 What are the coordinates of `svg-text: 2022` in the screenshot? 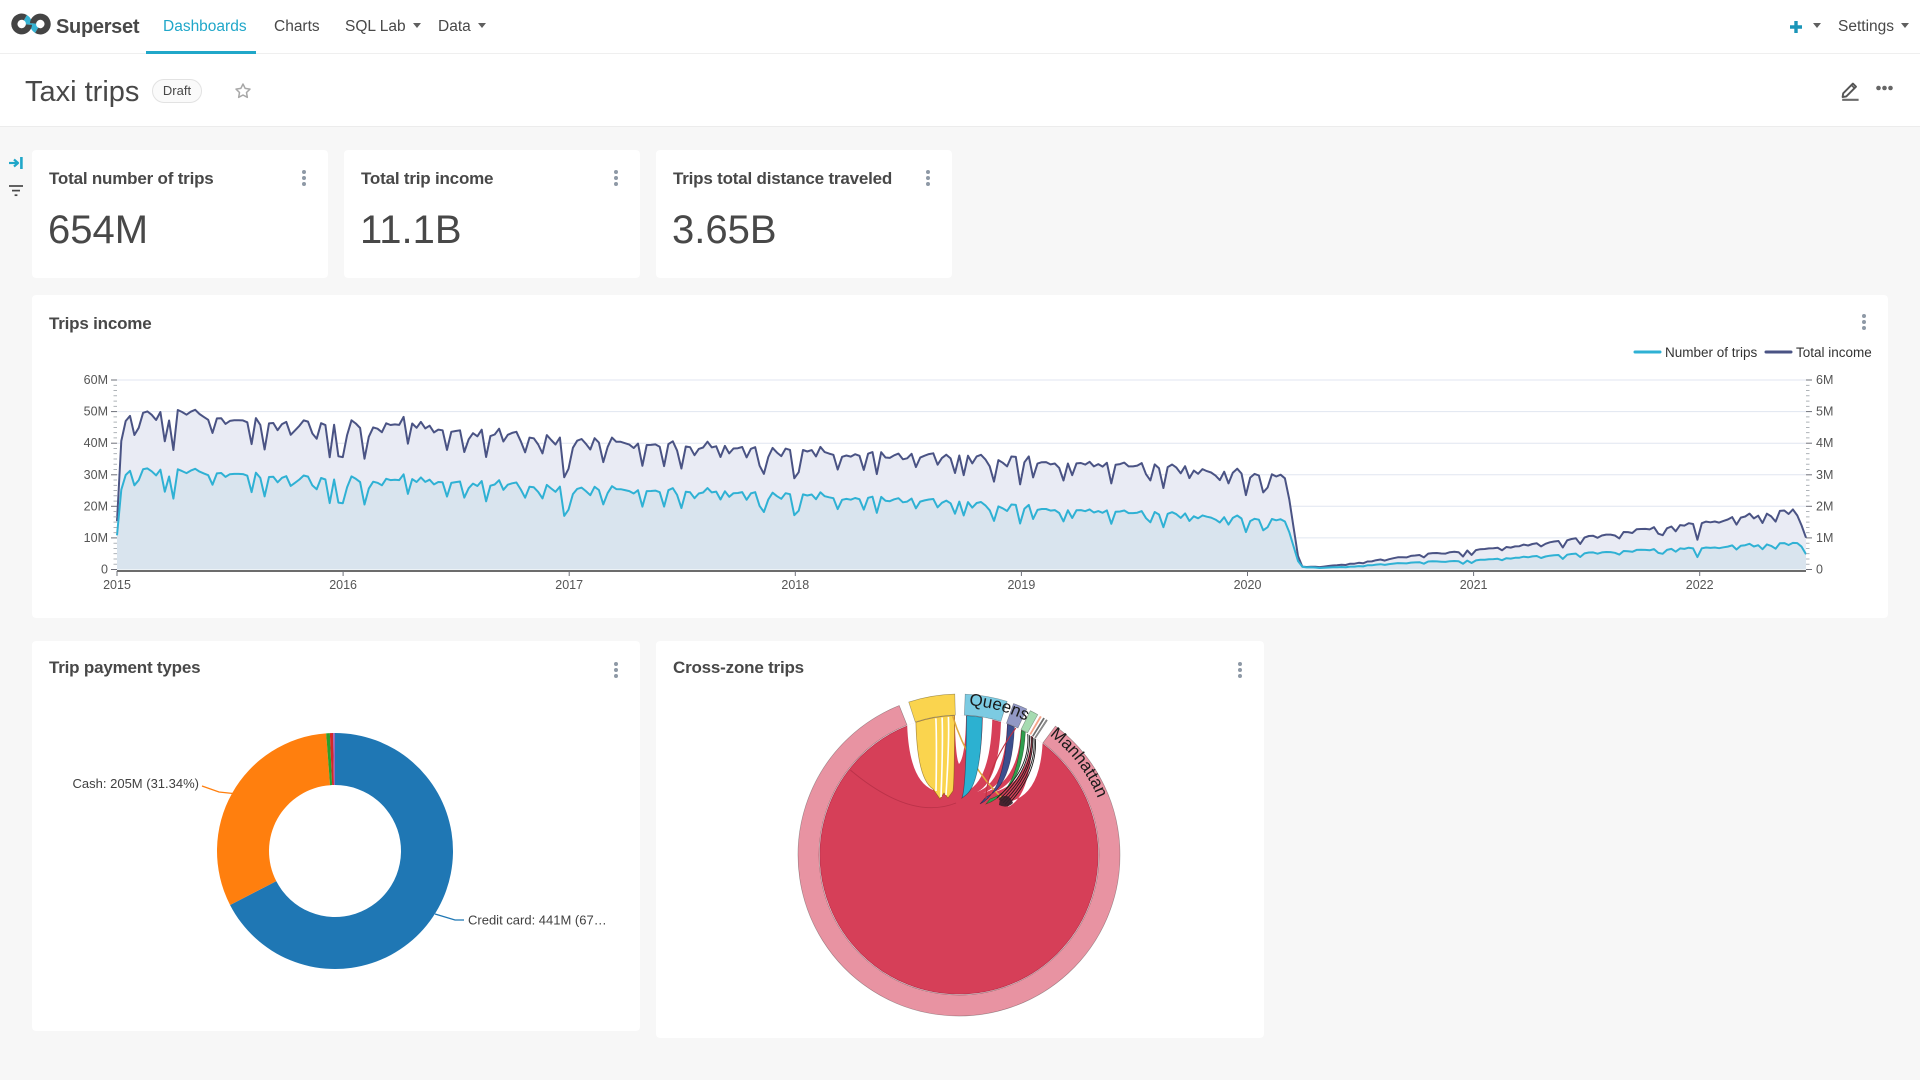 It's located at (1700, 585).